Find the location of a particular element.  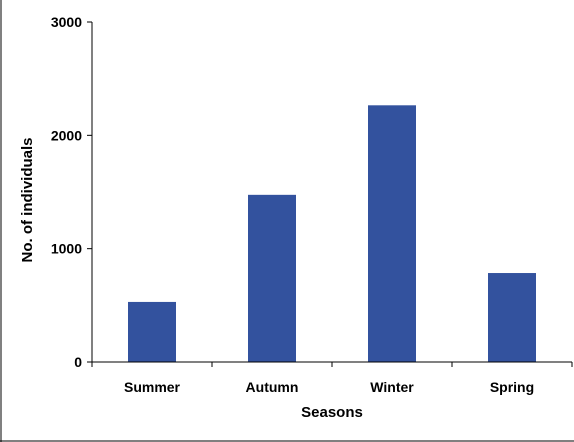

bar-winter is located at coordinates (392, 234).